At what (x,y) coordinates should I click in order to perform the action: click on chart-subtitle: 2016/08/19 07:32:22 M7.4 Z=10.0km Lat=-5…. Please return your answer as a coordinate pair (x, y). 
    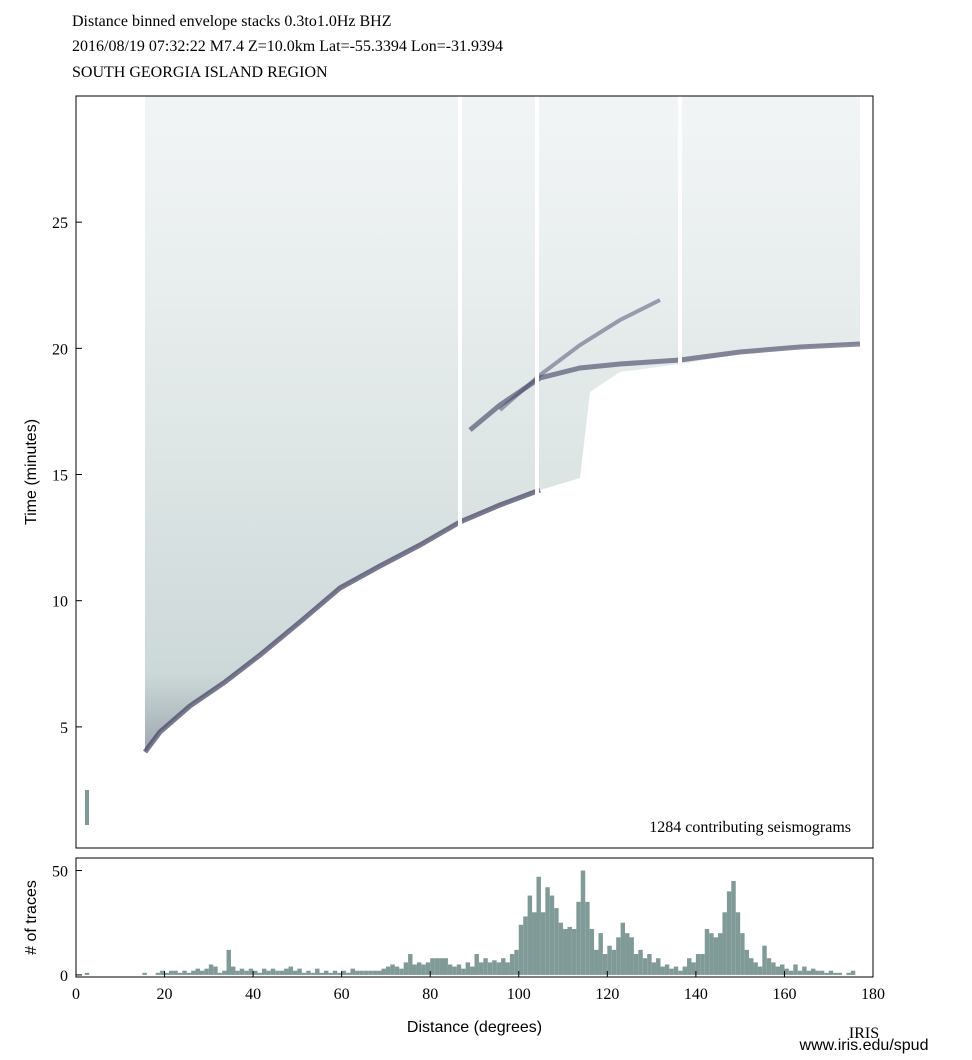
    Looking at the image, I should click on (287, 46).